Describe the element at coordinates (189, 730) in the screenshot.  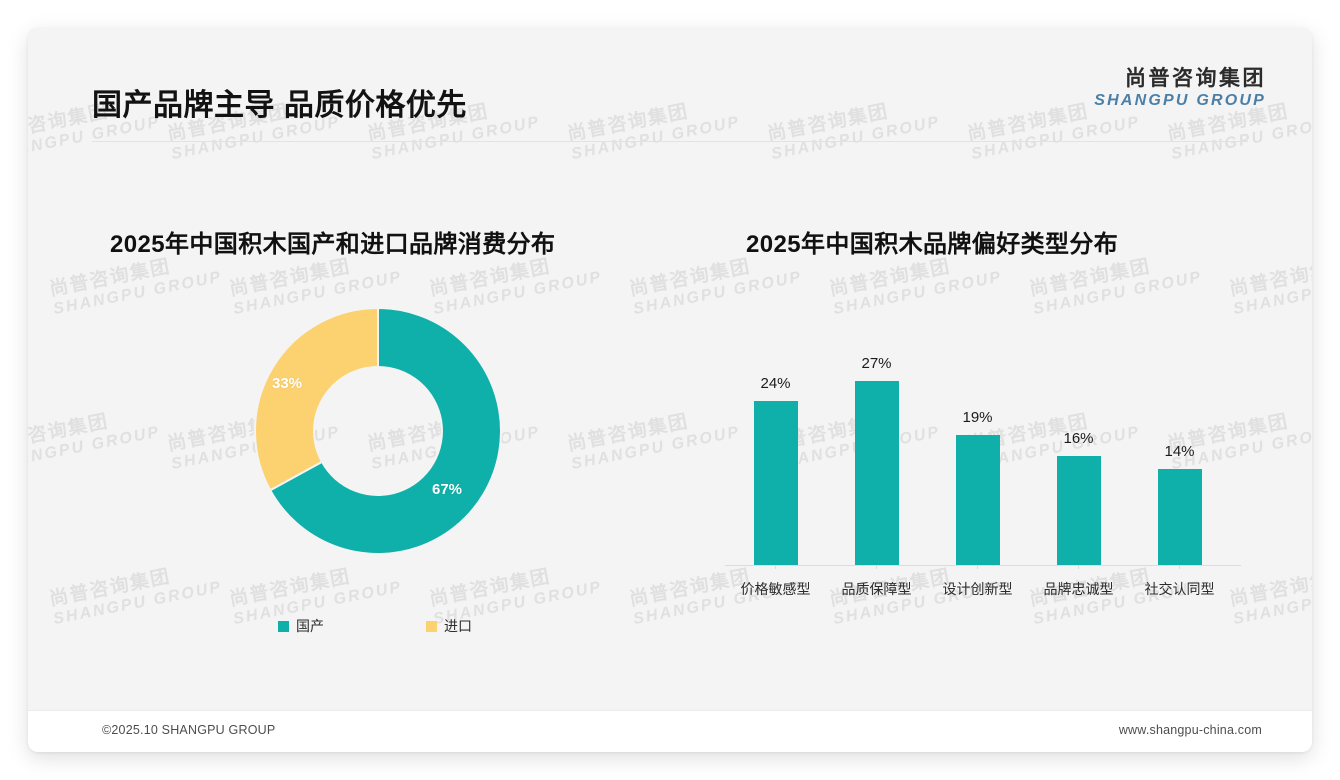
I see `footer-copyright: ©2025.10 SHANGPU GROUP` at that location.